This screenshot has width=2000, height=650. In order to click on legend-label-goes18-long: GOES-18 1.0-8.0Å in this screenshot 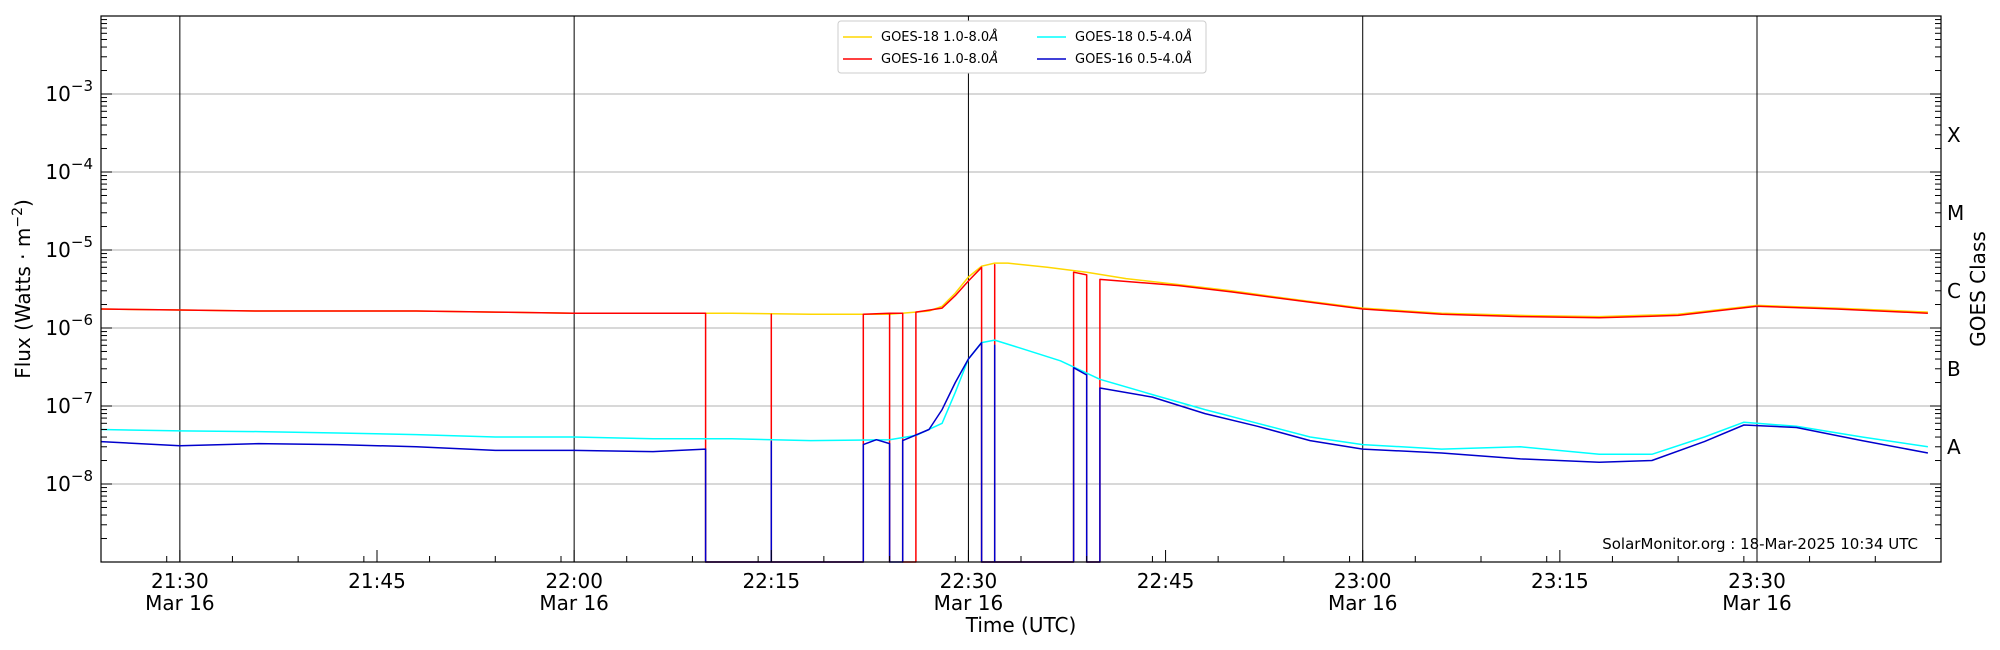, I will do `click(939, 37)`.